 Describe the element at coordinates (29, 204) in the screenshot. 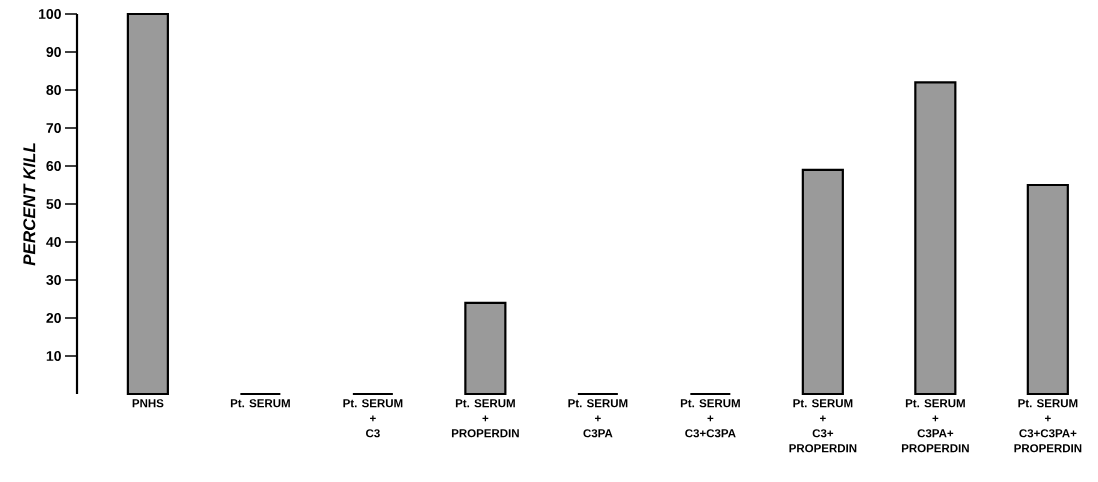

I see `y-axis-title: PERCENT KILL` at that location.